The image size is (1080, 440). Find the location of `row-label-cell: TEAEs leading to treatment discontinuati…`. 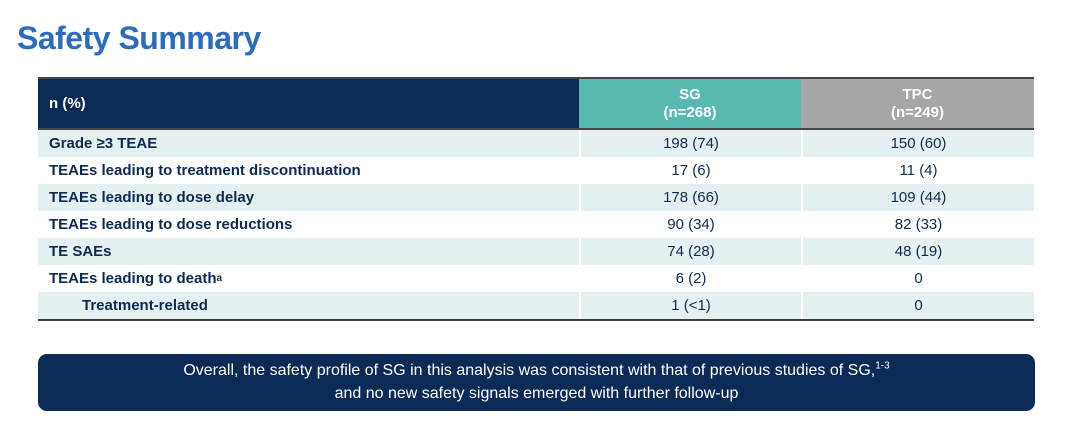

row-label-cell: TEAEs leading to treatment discontinuati… is located at coordinates (205, 170).